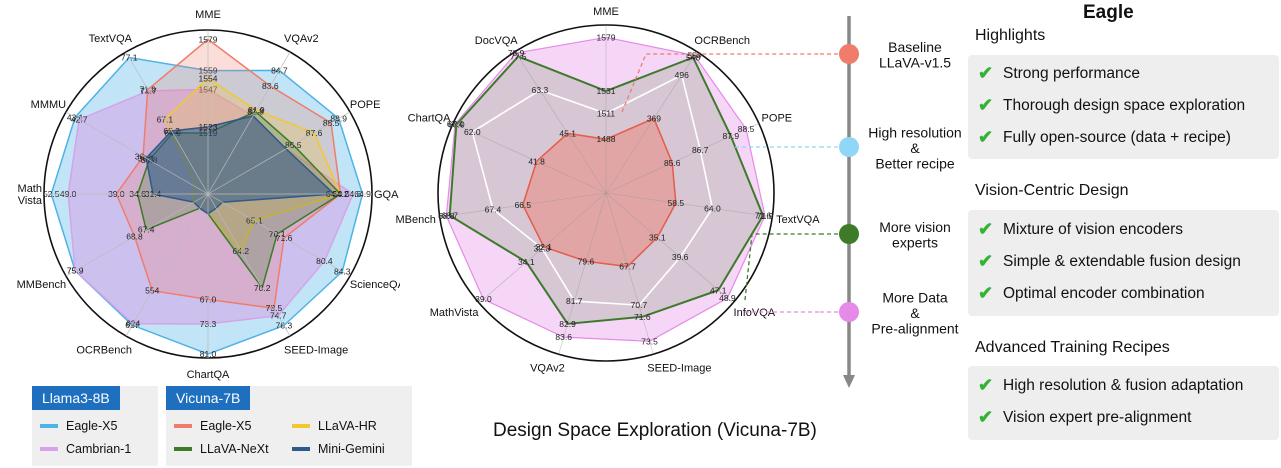 The height and width of the screenshot is (468, 1281). I want to click on feature-label: High resolution & fusion adaptation, so click(1123, 385).